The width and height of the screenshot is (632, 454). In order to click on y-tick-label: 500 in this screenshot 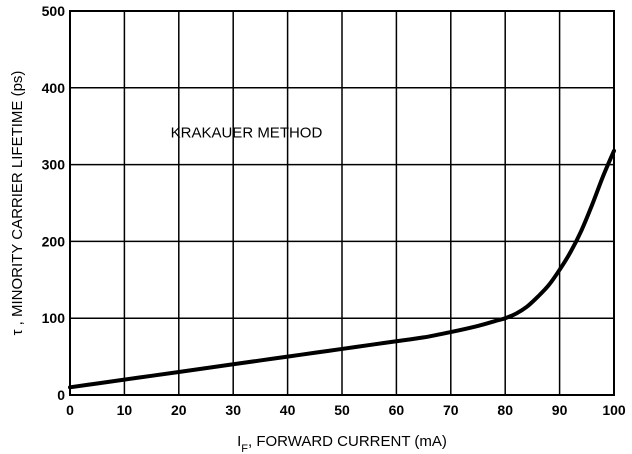, I will do `click(54, 11)`.